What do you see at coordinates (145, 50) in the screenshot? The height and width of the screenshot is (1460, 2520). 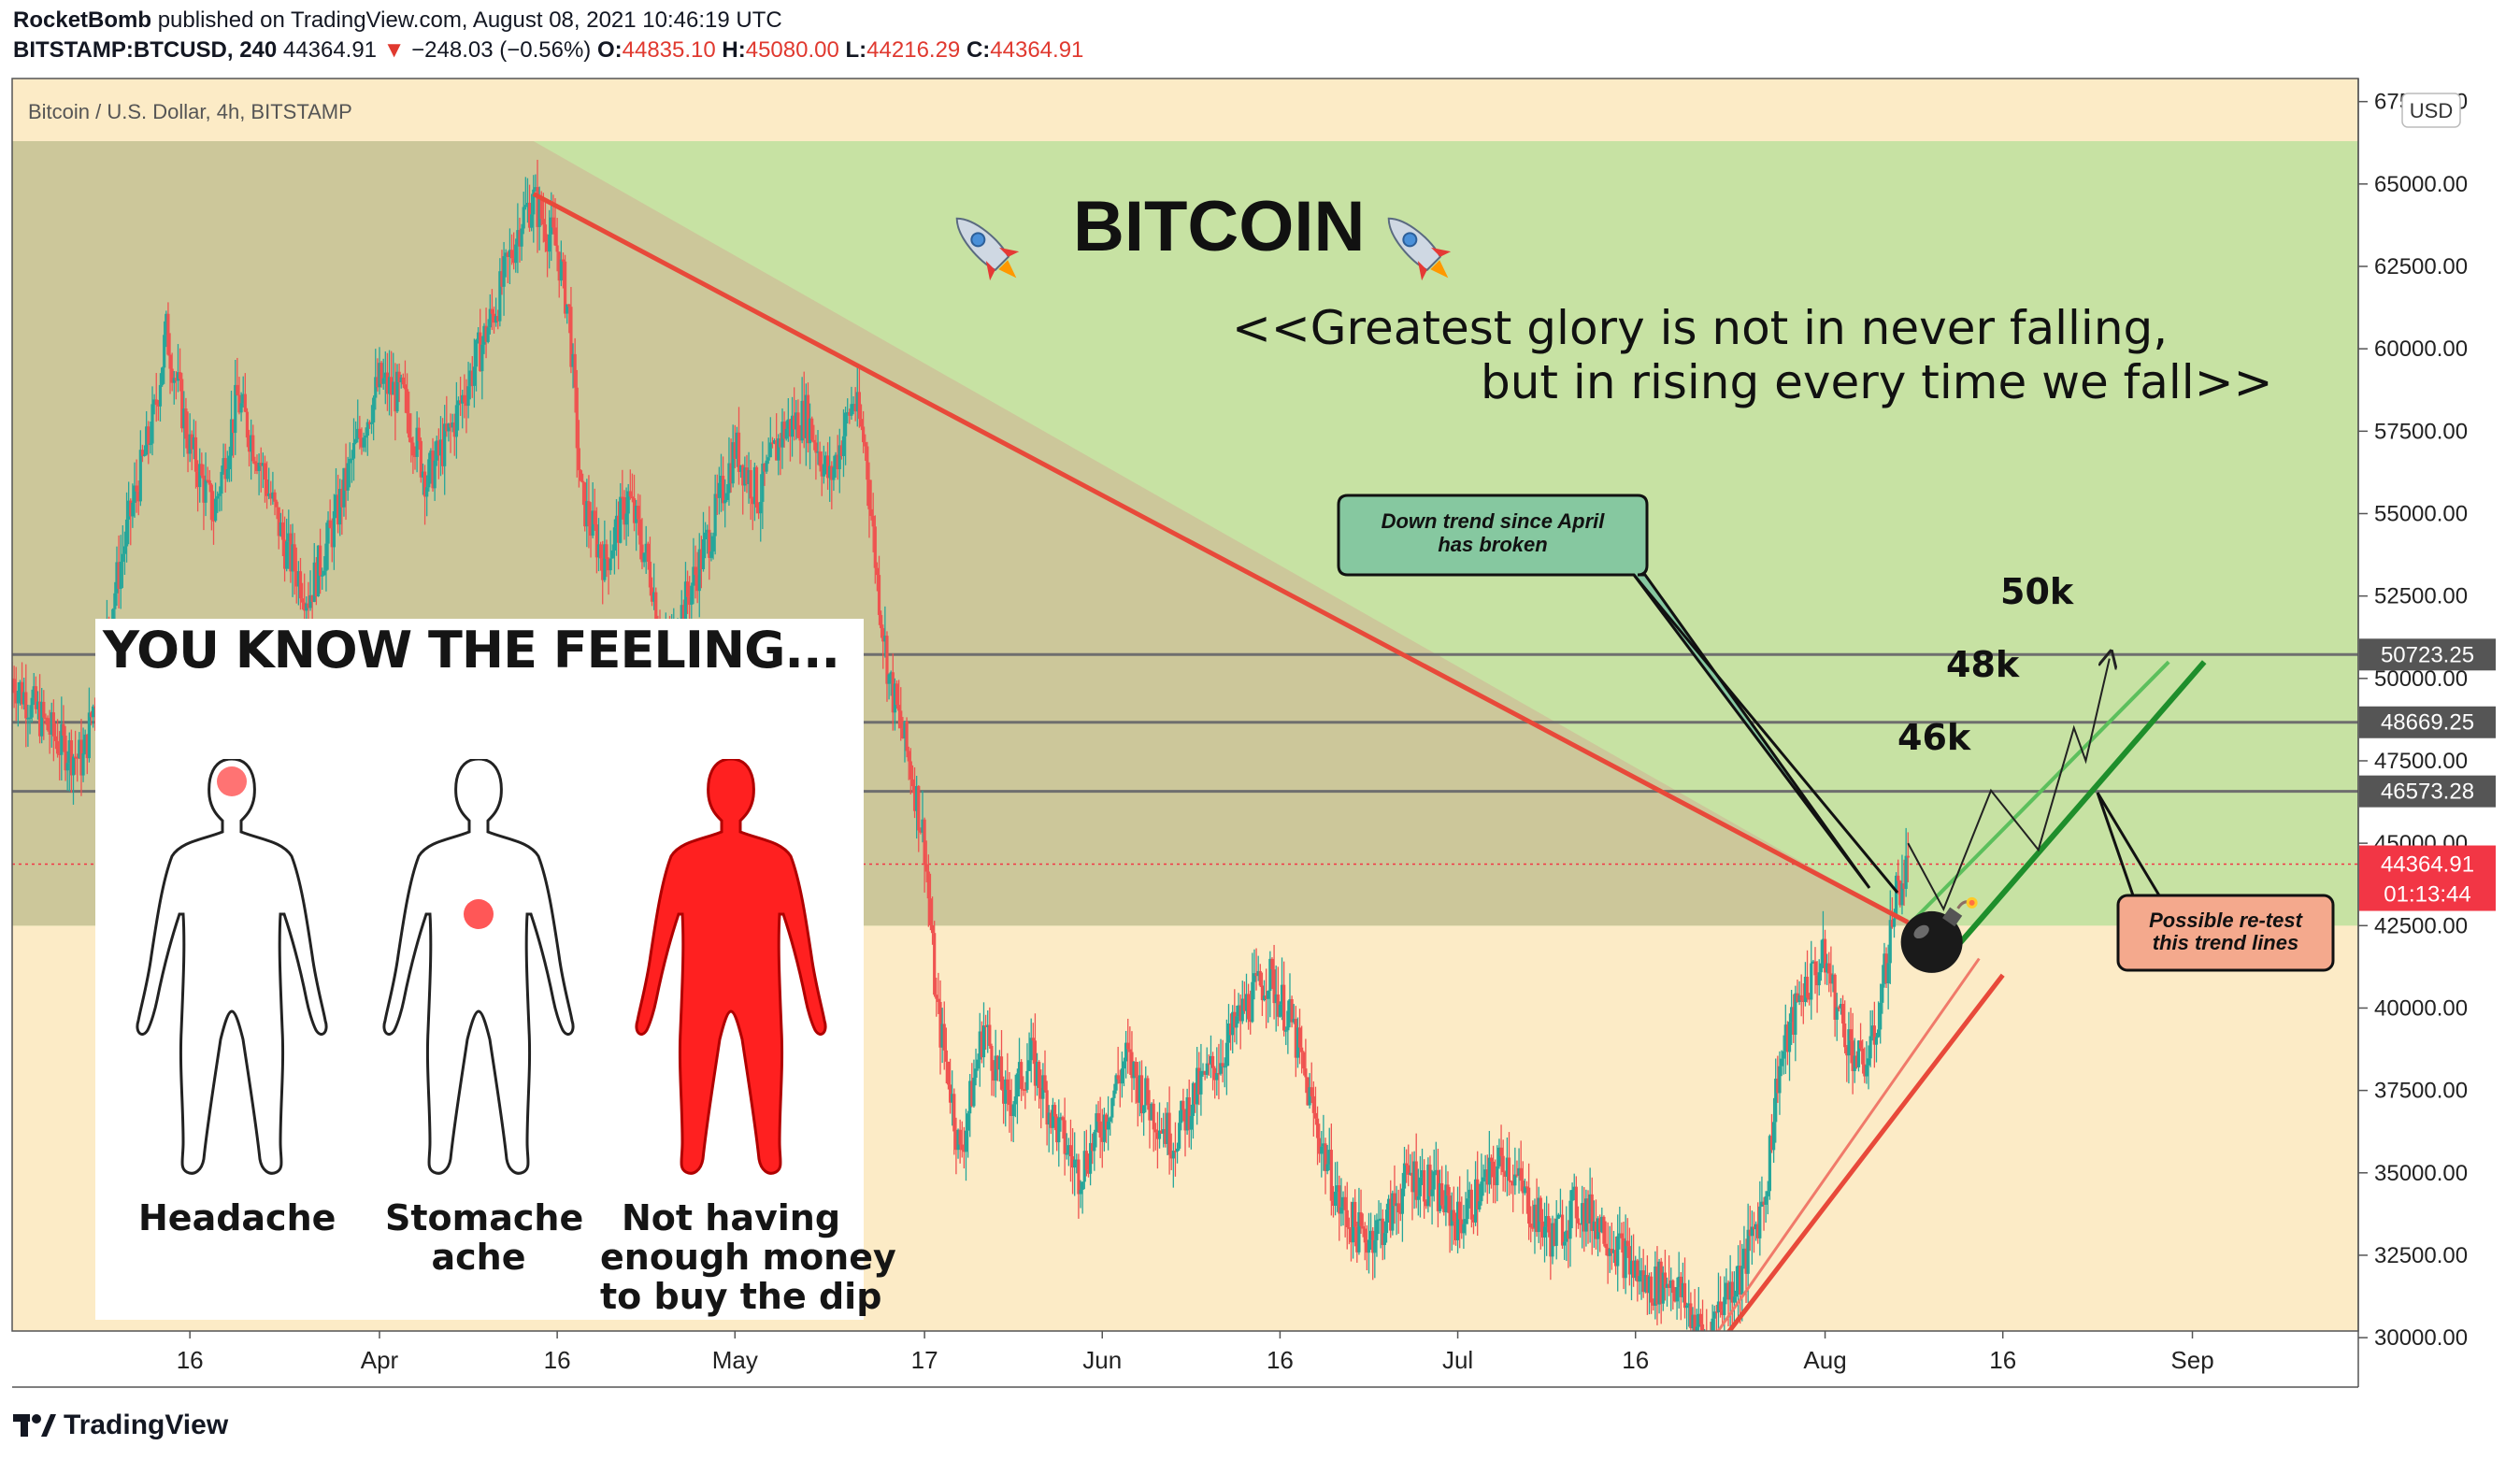 I see `symbol-label: BITSTAMP:BTCUSD, 240` at bounding box center [145, 50].